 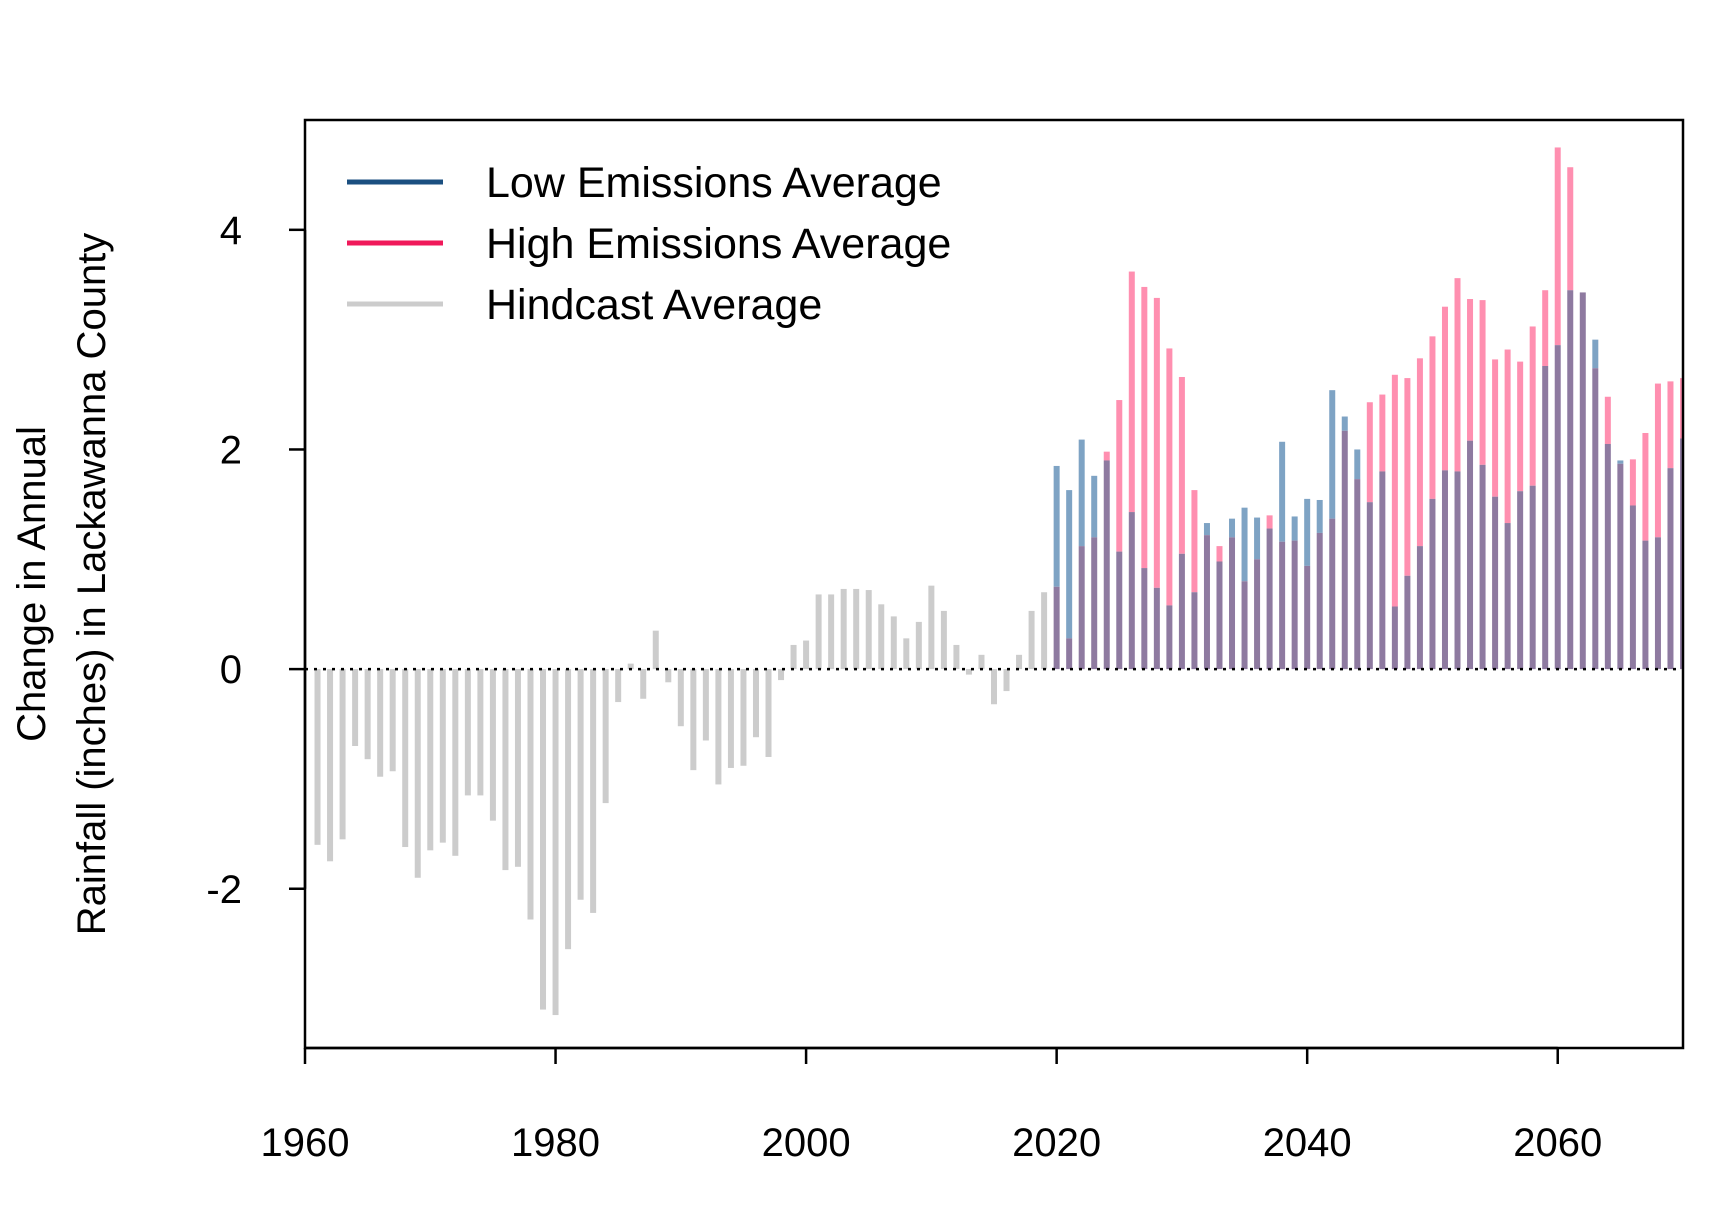 What do you see at coordinates (1056, 1143) in the screenshot?
I see `x-tick-label: 2020` at bounding box center [1056, 1143].